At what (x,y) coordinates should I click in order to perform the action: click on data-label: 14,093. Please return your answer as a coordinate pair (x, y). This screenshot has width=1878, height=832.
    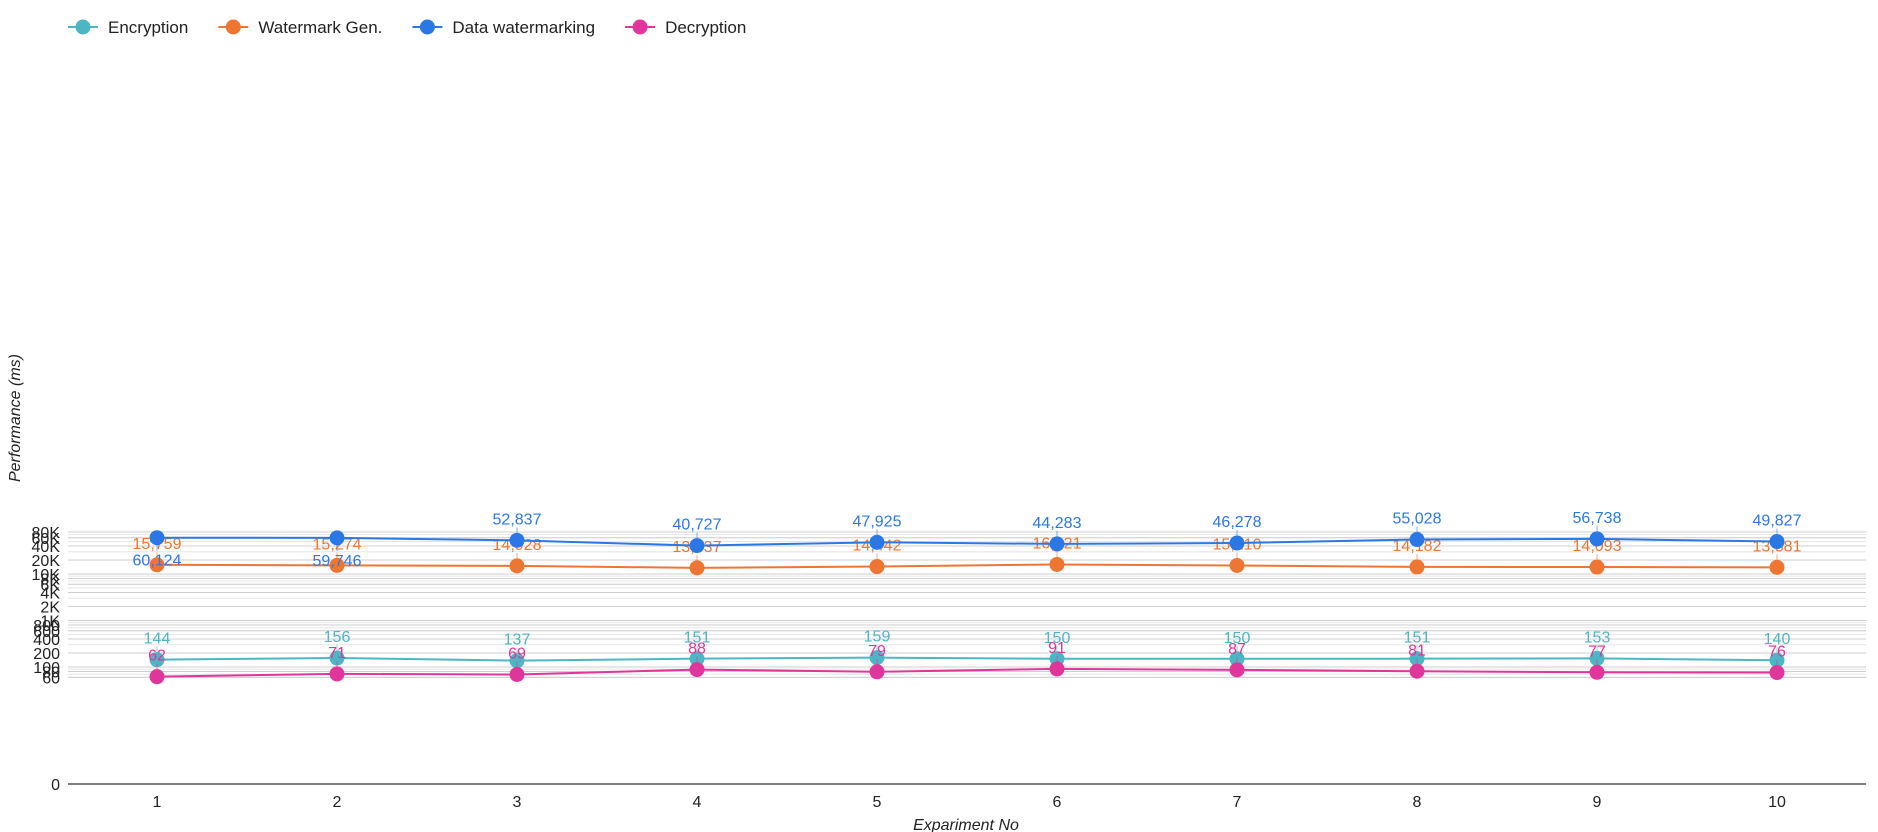
    Looking at the image, I should click on (1597, 546).